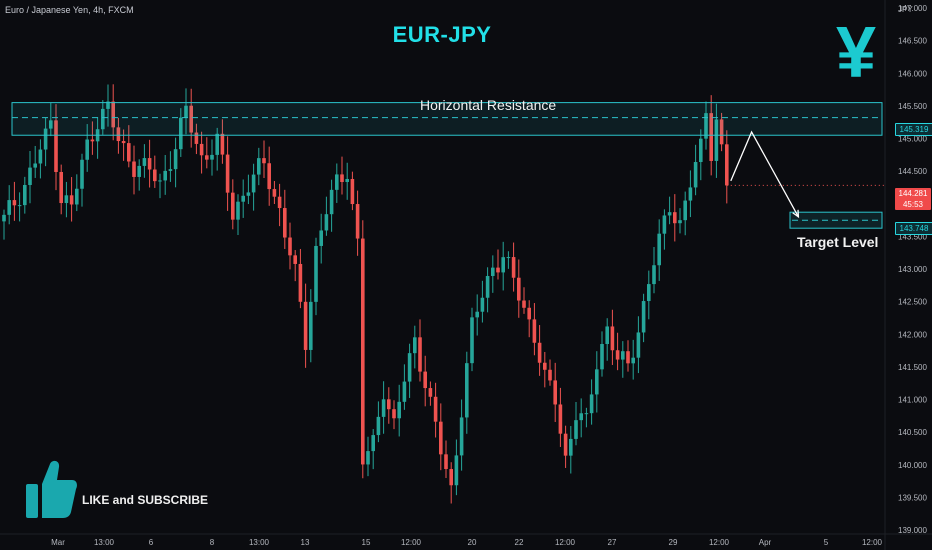 The image size is (932, 550). What do you see at coordinates (69, 10) in the screenshot?
I see `symbol-info: Euro / Japanese Yen, 4h, FXCM` at bounding box center [69, 10].